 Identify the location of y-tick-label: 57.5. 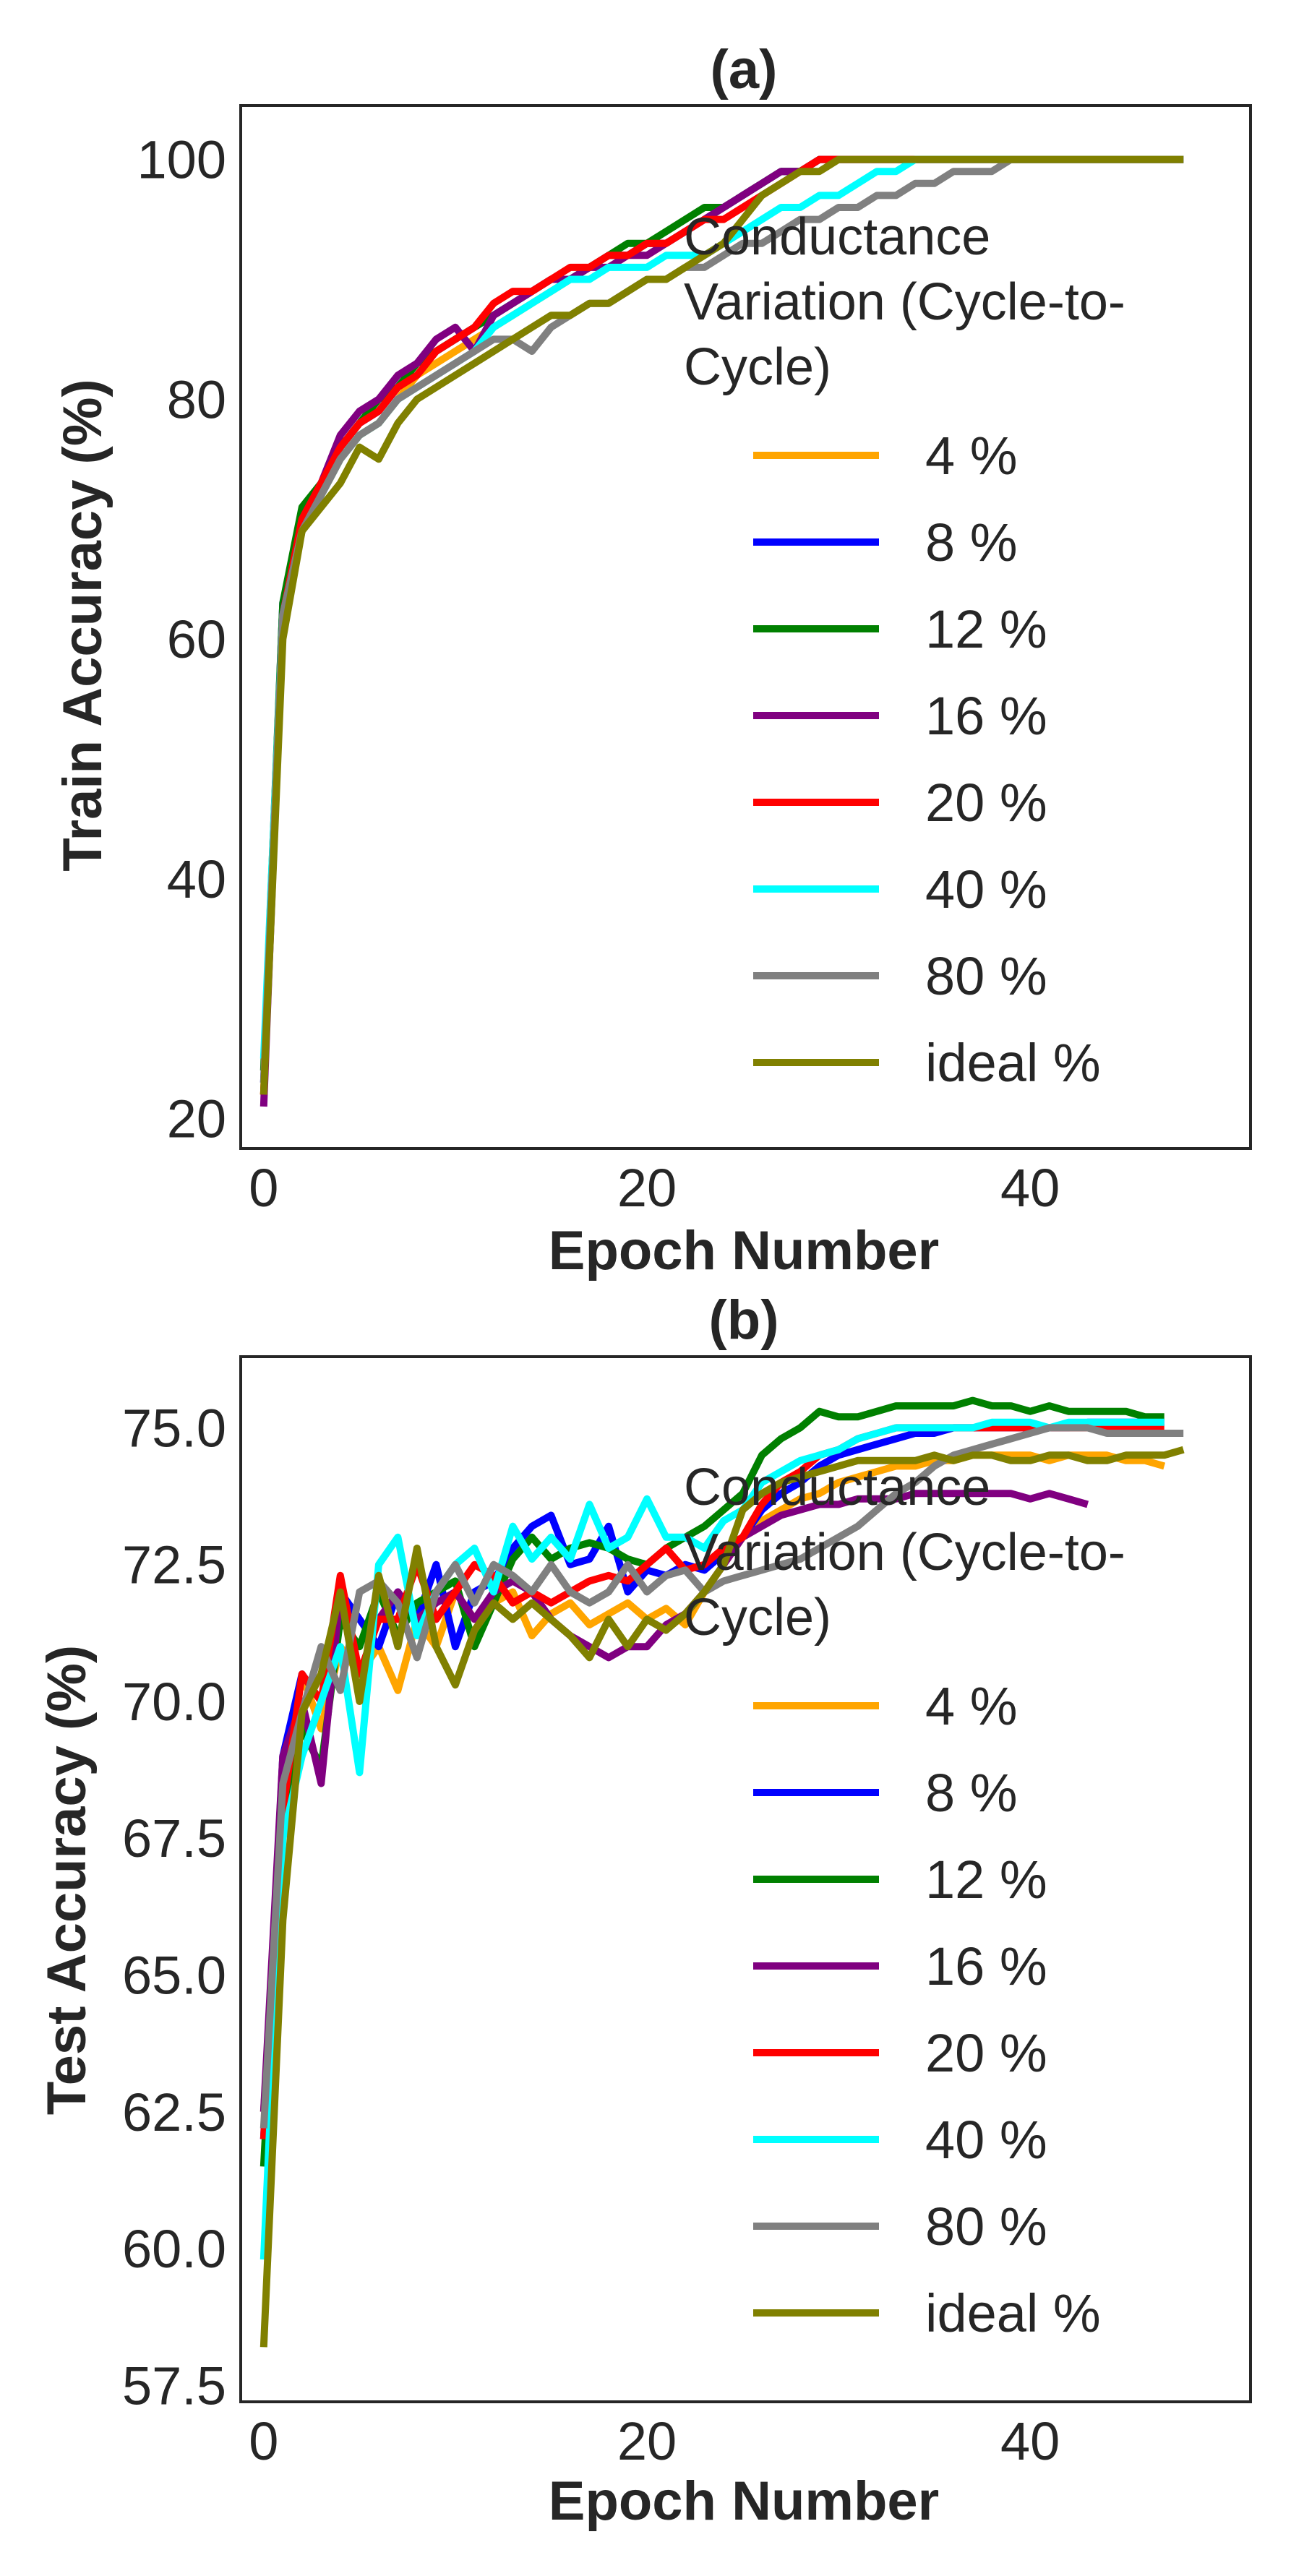
(174, 2386).